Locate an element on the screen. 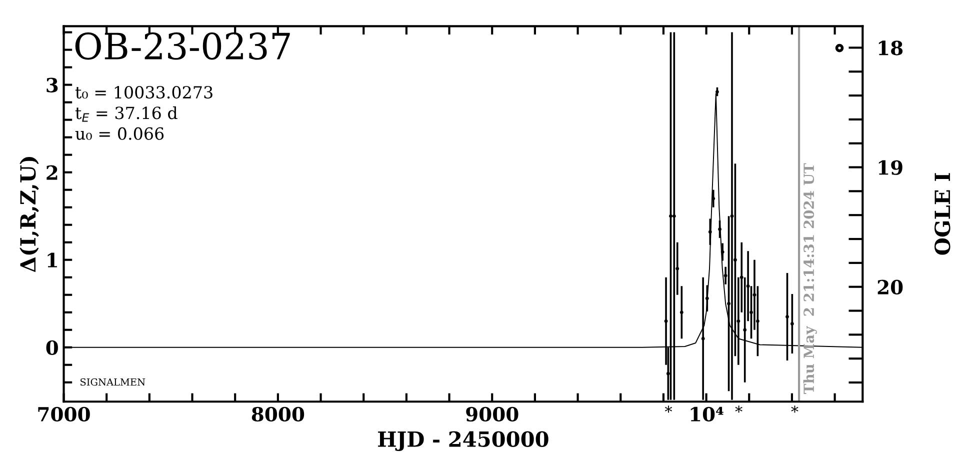 The width and height of the screenshot is (966, 459). annotation: t₀ = 10033.0273 is located at coordinates (143, 92).